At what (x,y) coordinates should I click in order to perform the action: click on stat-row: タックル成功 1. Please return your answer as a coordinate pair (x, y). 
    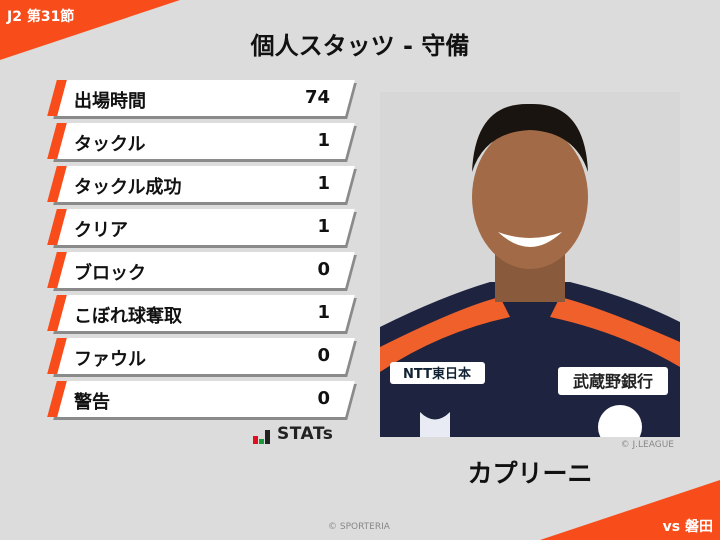
    Looking at the image, I should click on (202, 185).